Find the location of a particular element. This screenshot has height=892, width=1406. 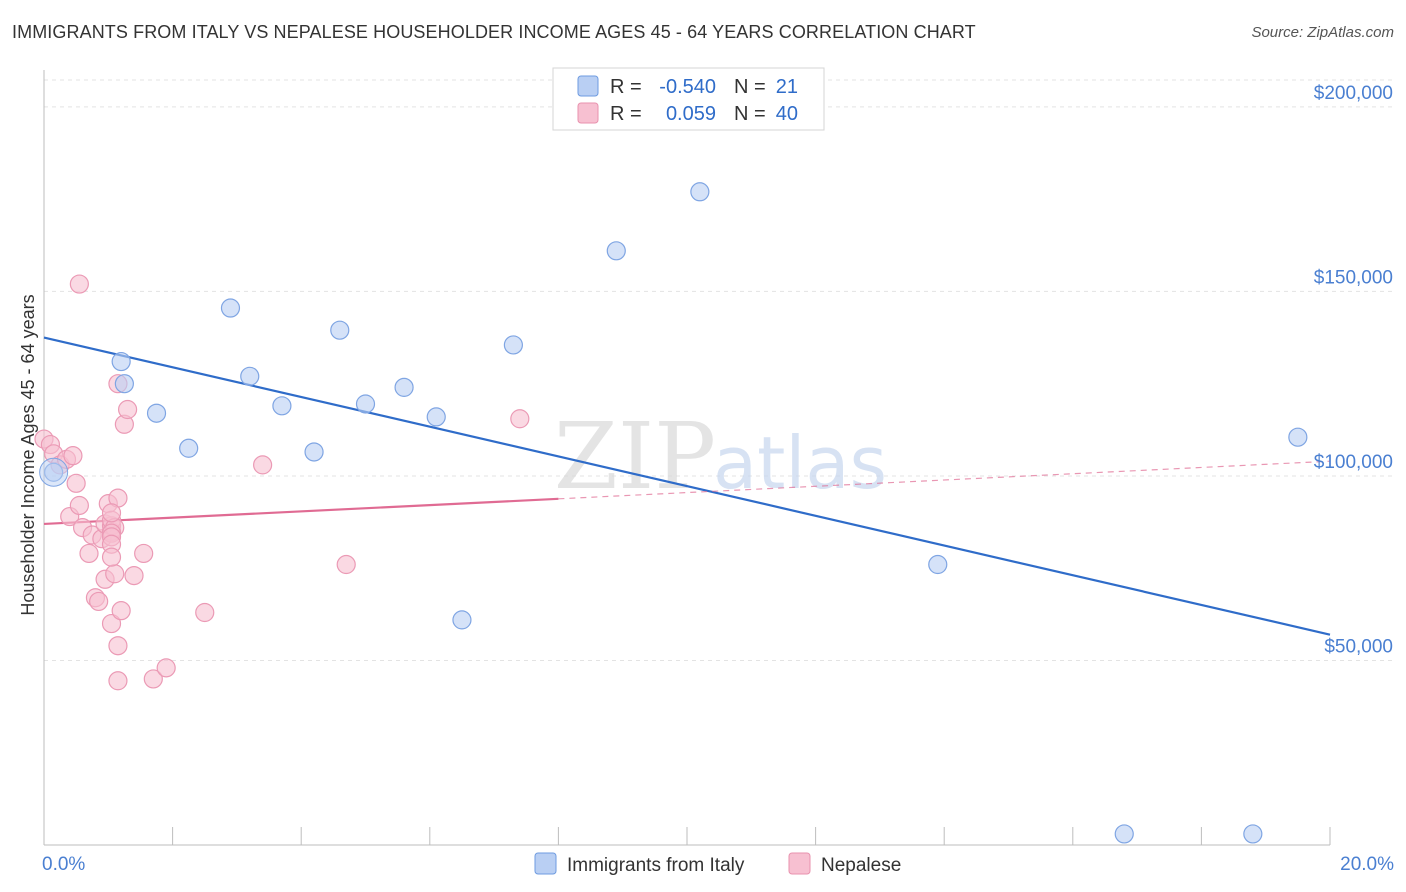

legend-n-value-2: 40 is located at coordinates (787, 114).